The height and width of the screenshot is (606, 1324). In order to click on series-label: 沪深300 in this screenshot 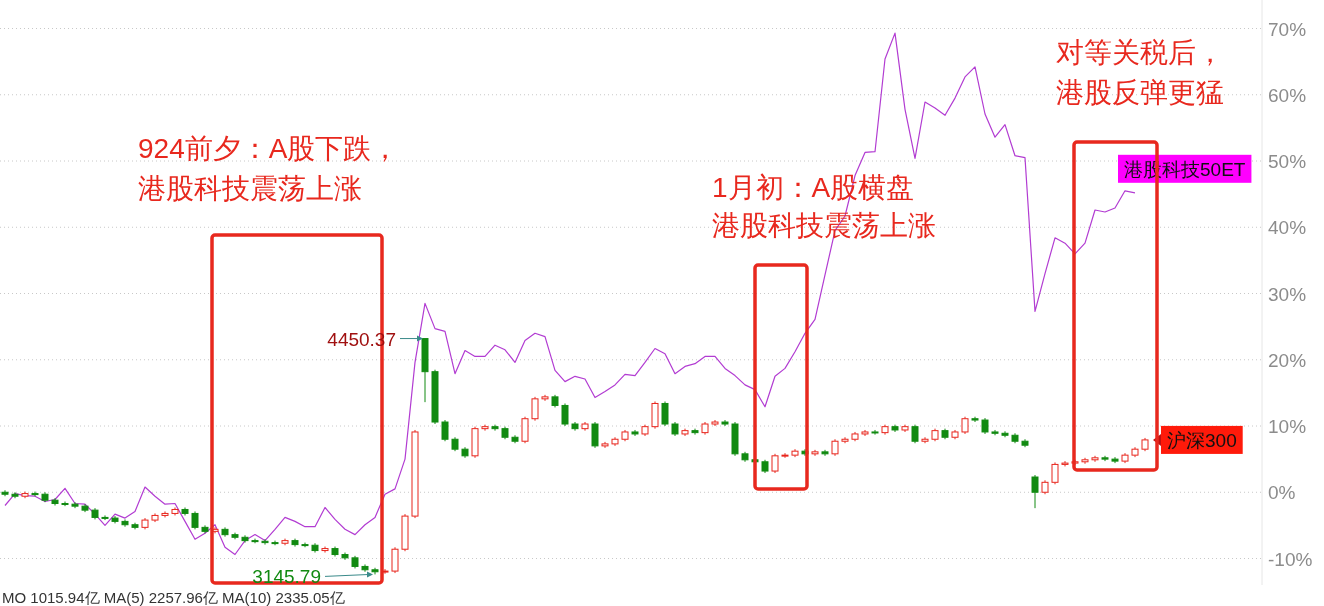, I will do `click(1202, 440)`.